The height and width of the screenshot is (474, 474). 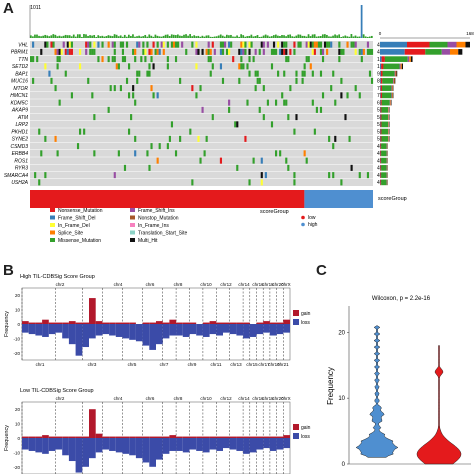 What do you see at coordinates (19, 103) in the screenshot?
I see `gene-label: KDM5C` at bounding box center [19, 103].